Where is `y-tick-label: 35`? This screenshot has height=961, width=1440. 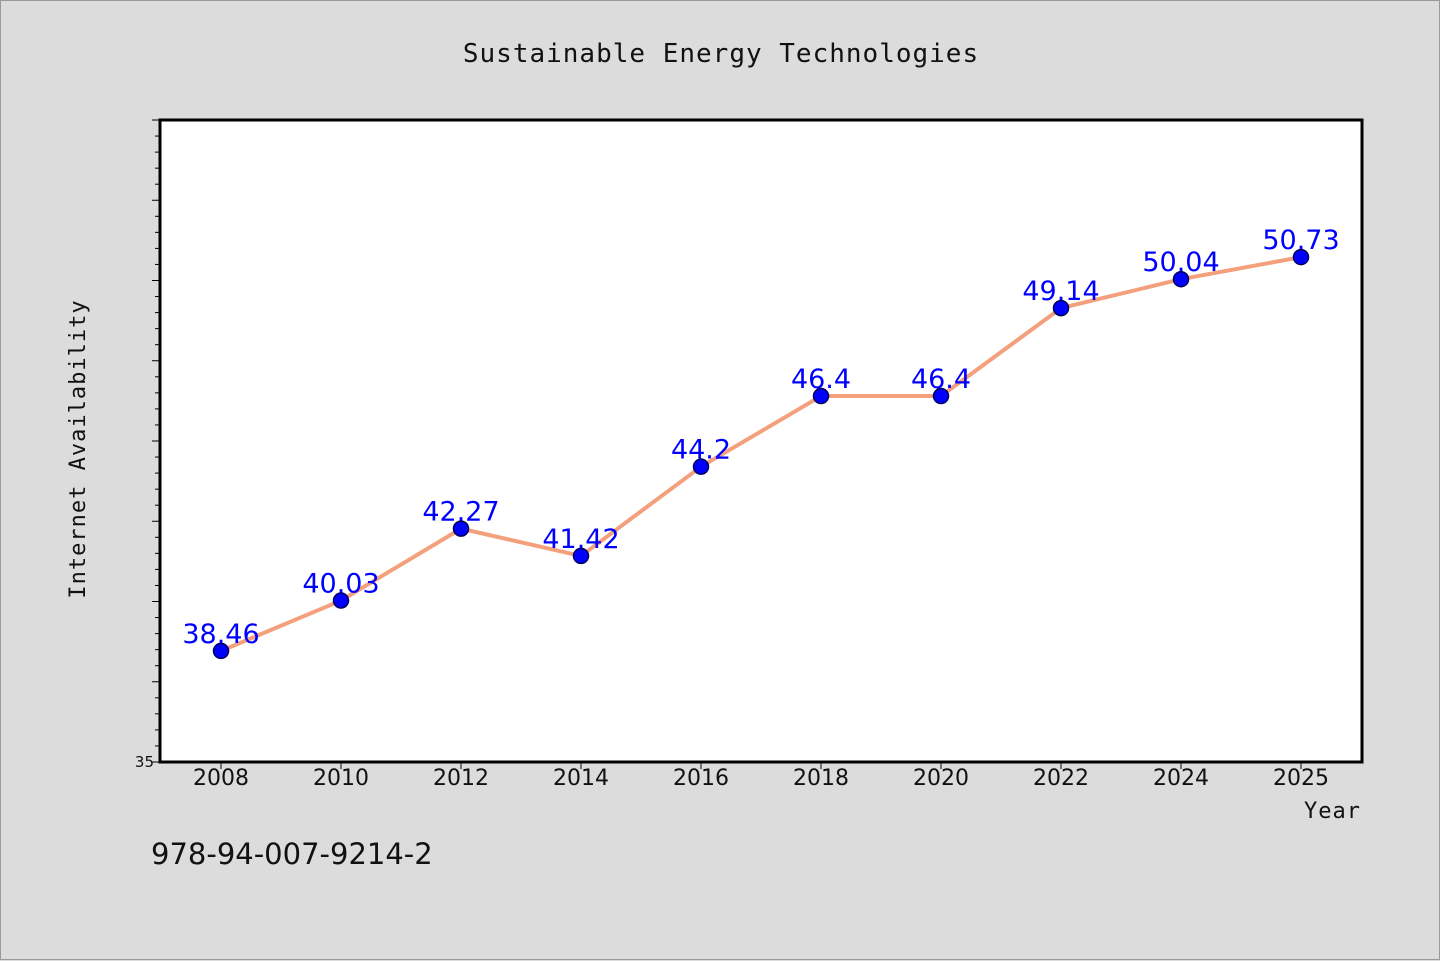 y-tick-label: 35 is located at coordinates (144, 762).